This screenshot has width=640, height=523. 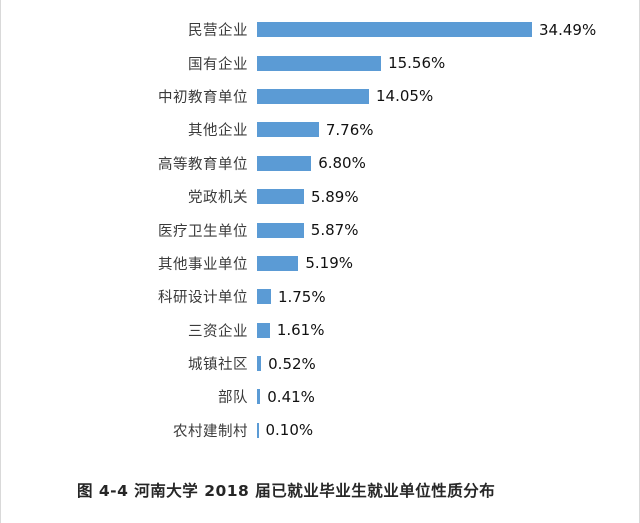 I want to click on value-label: 5.87%, so click(x=334, y=230).